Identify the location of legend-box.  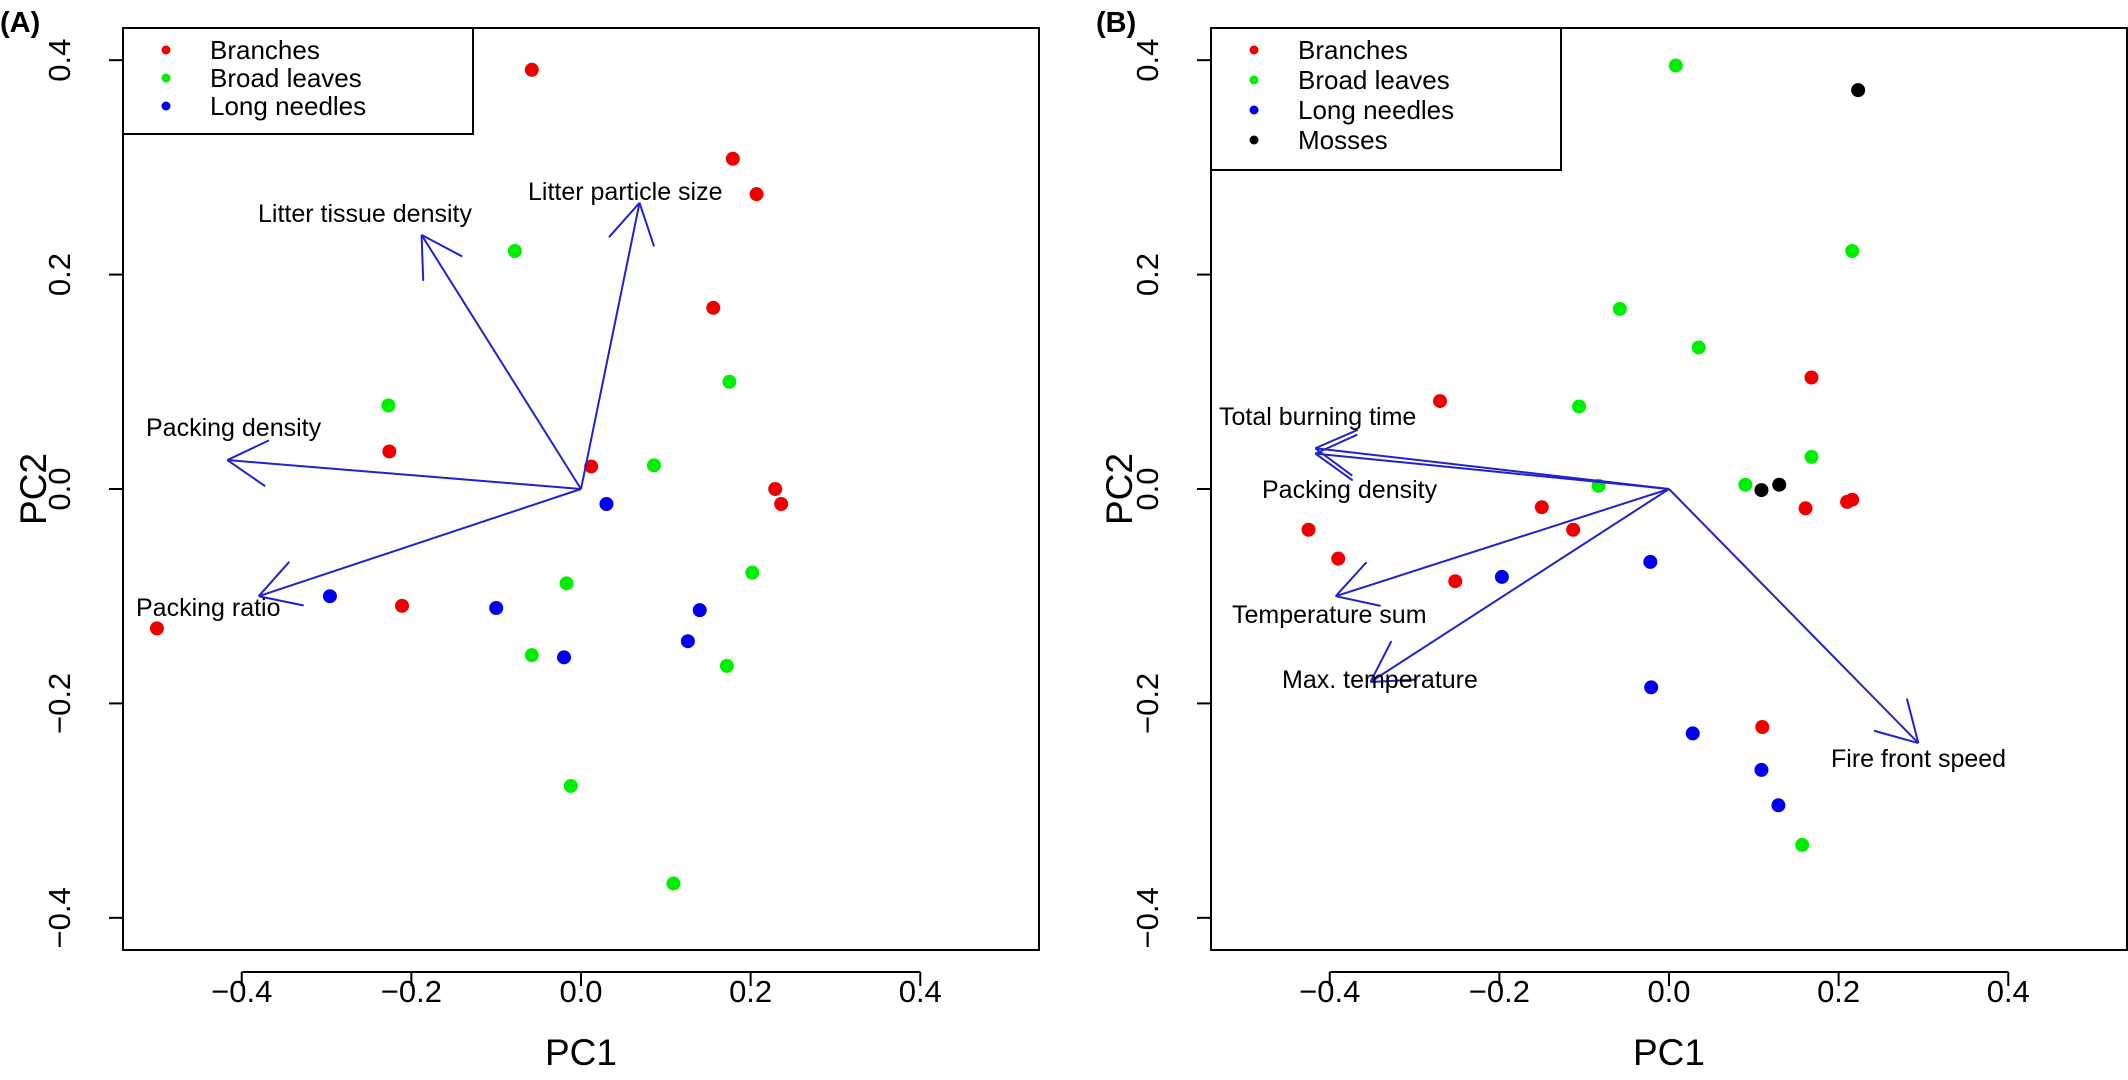
(298, 81).